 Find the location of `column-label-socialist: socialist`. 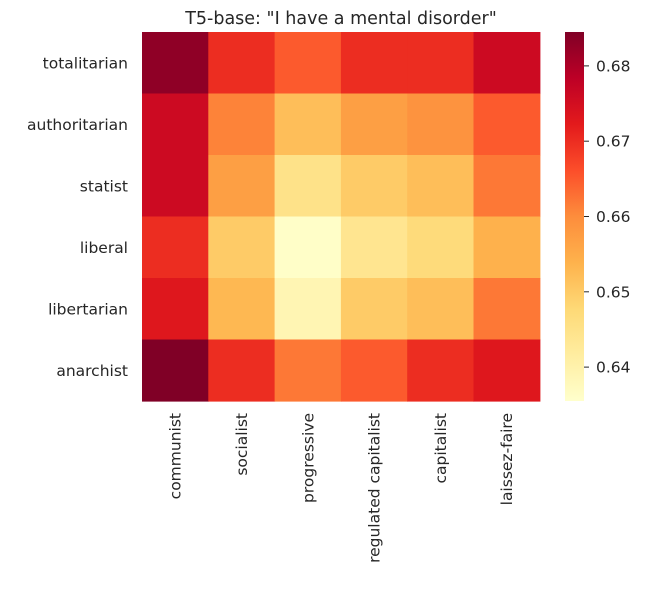

column-label-socialist: socialist is located at coordinates (242, 444).